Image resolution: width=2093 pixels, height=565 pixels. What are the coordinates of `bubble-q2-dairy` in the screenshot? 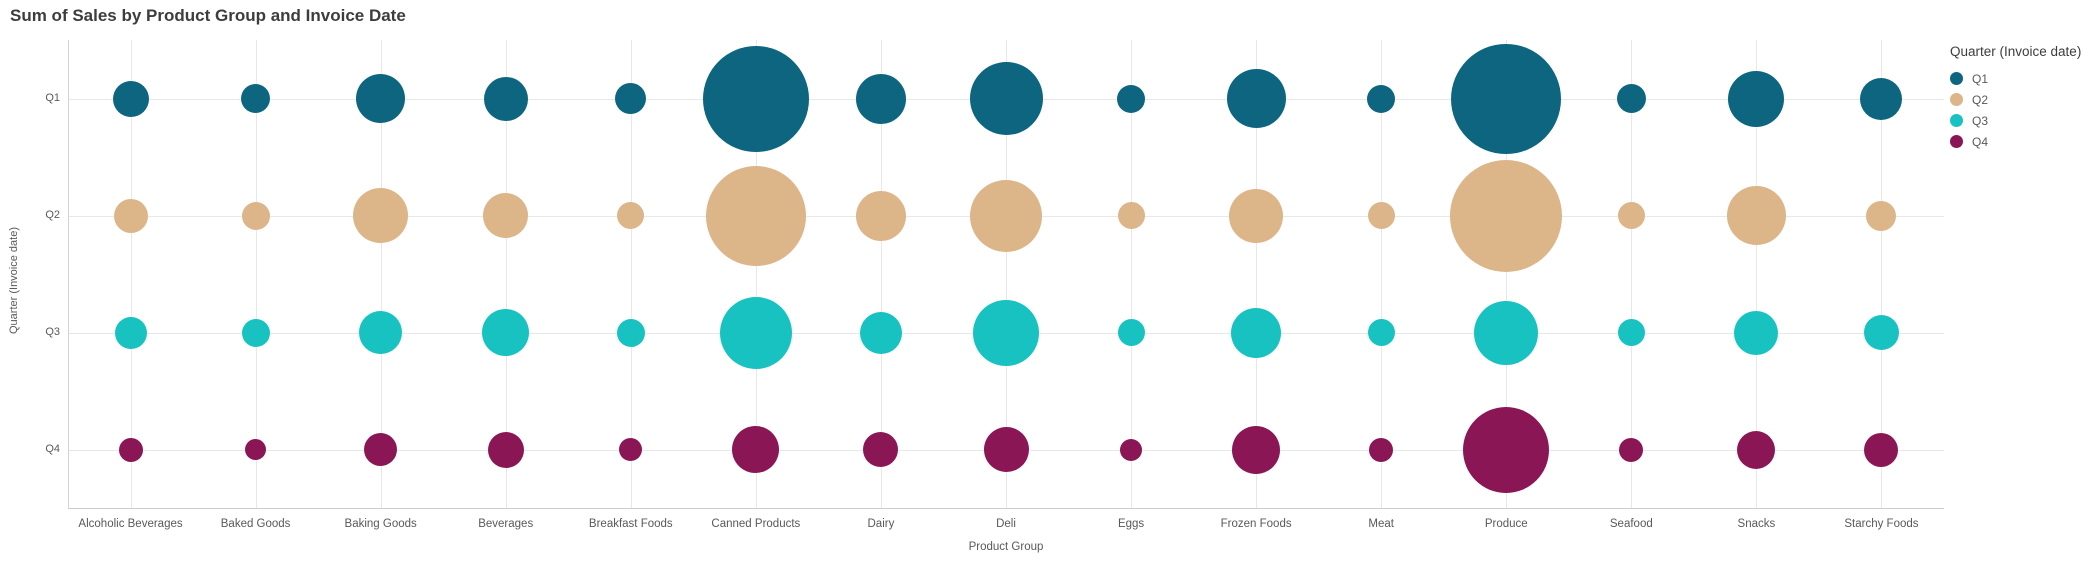 It's located at (880, 215).